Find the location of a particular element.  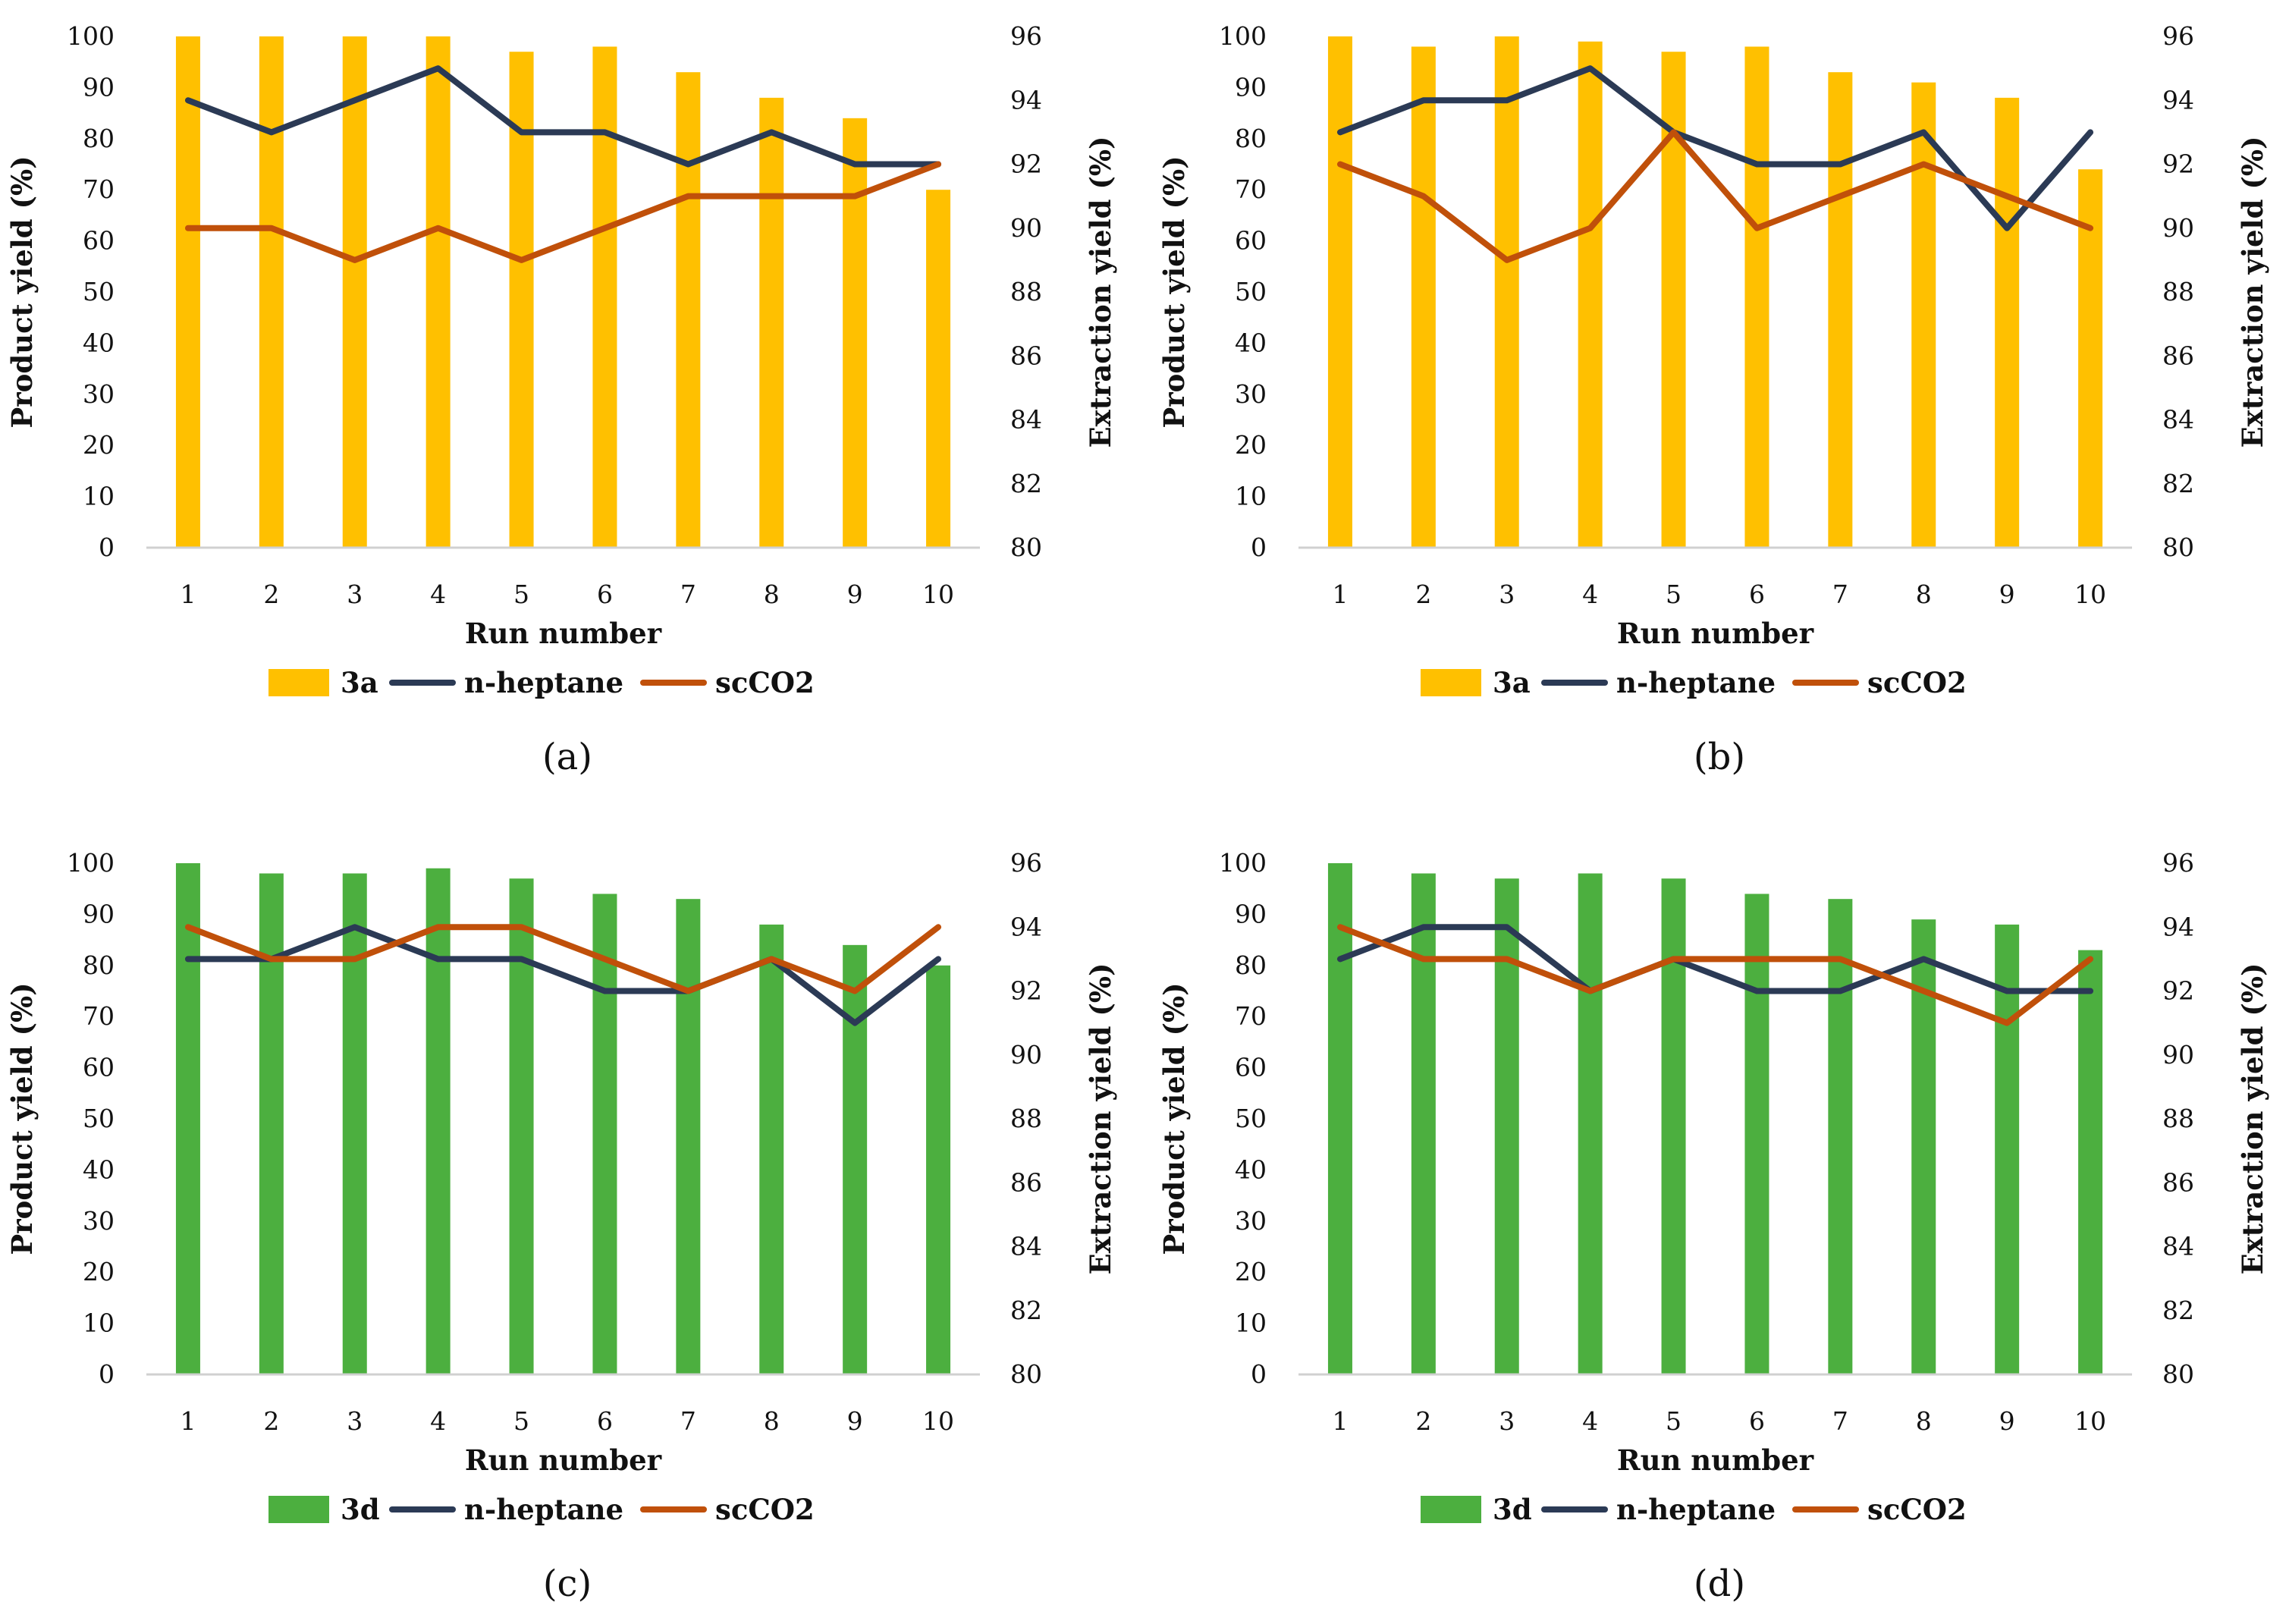

y2-tick-label-80: 80 is located at coordinates (2178, 547).